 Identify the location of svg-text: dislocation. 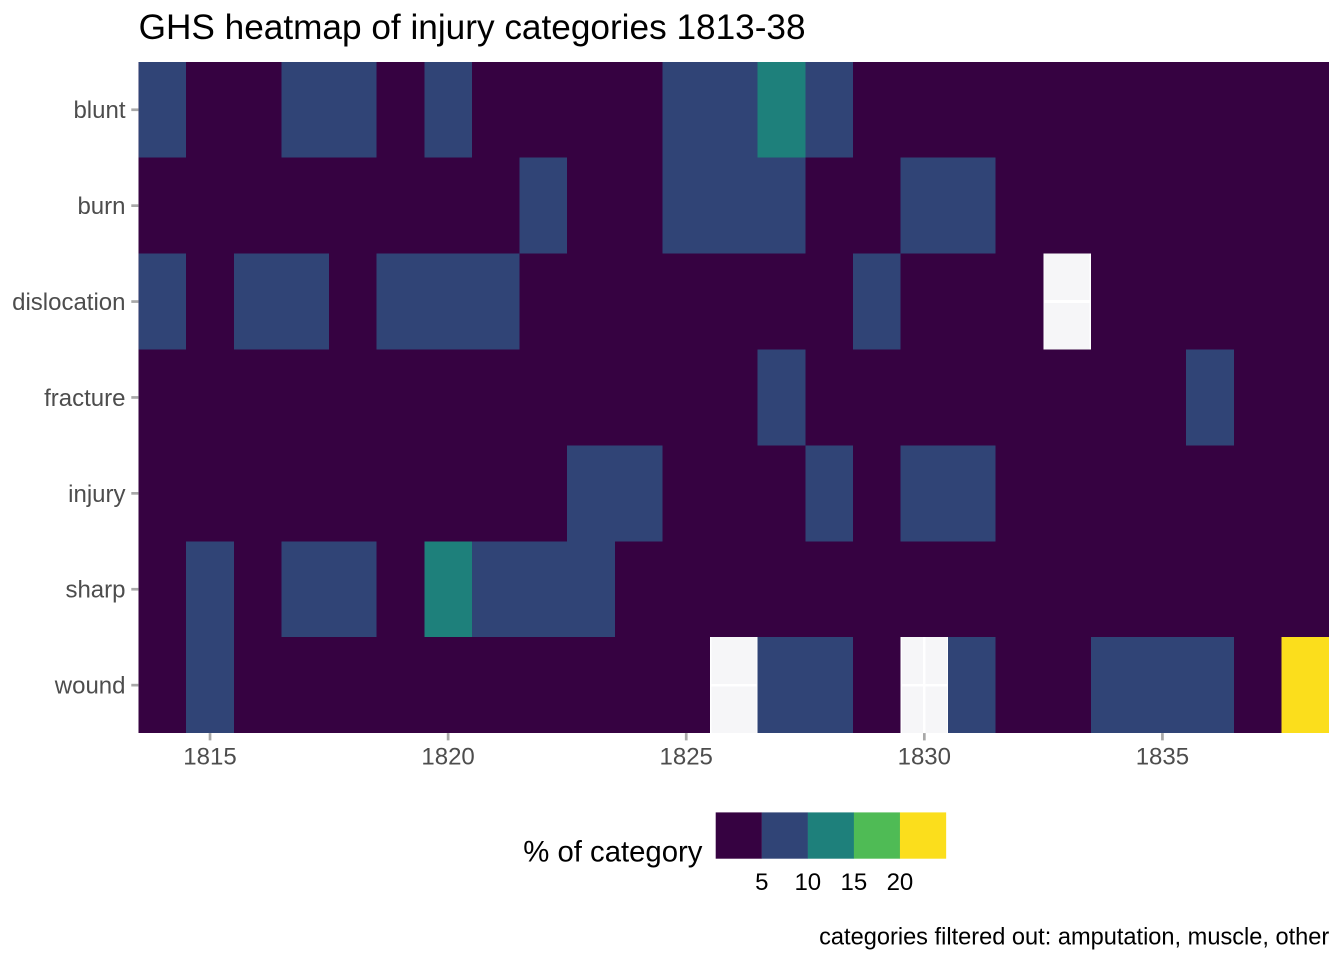
(68, 302).